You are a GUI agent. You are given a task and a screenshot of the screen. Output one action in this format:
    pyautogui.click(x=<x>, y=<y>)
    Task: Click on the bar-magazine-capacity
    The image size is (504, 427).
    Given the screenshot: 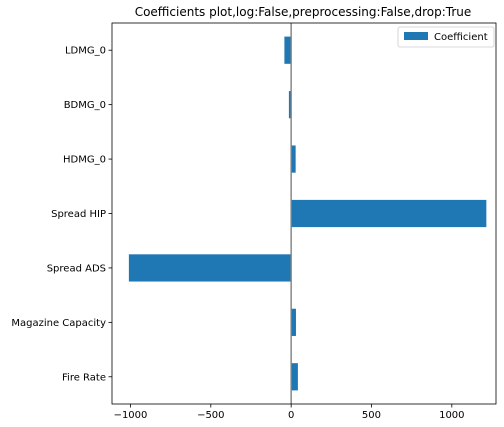 What is the action you would take?
    pyautogui.click(x=293, y=322)
    